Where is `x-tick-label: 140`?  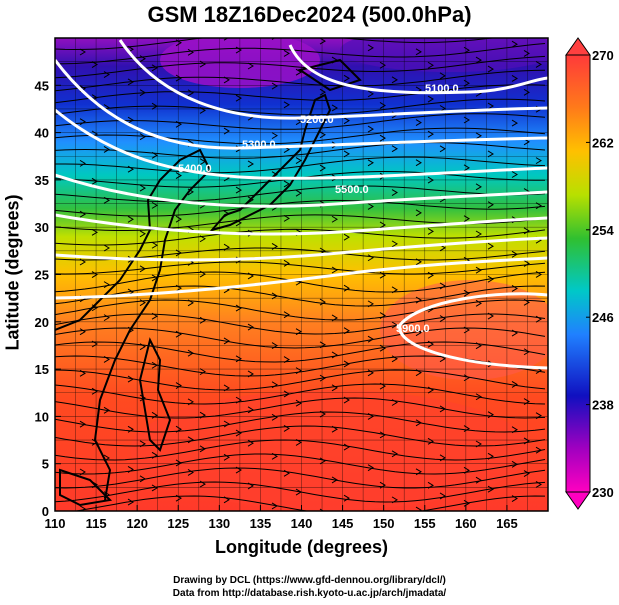 x-tick-label: 140 is located at coordinates (302, 523).